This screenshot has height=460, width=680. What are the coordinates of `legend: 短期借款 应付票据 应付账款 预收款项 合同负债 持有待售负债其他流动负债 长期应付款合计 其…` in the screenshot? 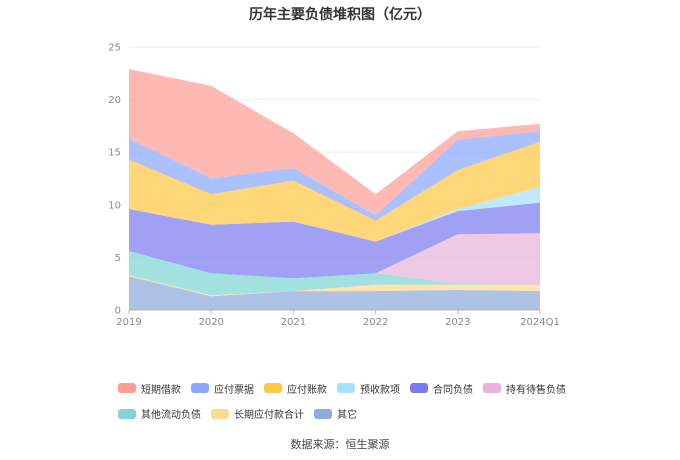 It's located at (353, 403).